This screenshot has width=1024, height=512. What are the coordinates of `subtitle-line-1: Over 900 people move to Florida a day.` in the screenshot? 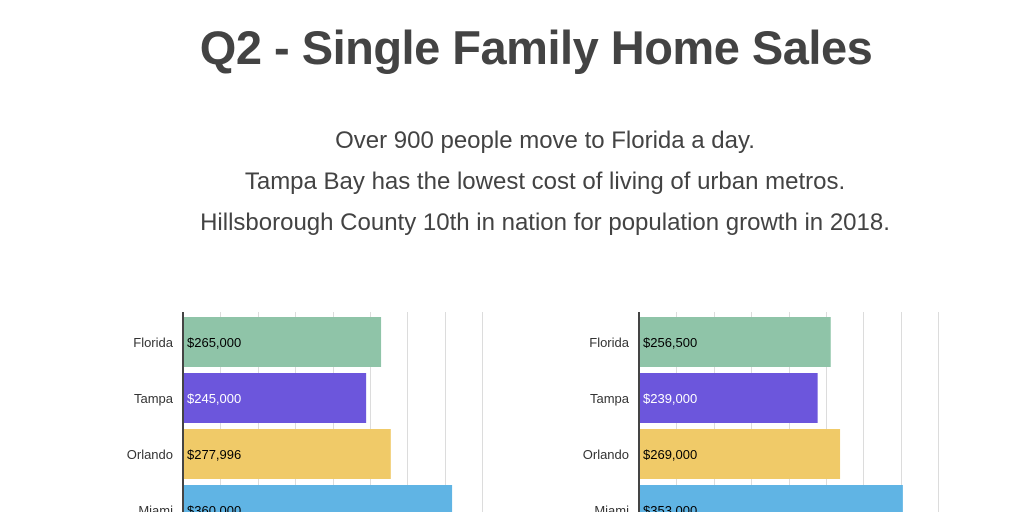 It's located at (545, 140).